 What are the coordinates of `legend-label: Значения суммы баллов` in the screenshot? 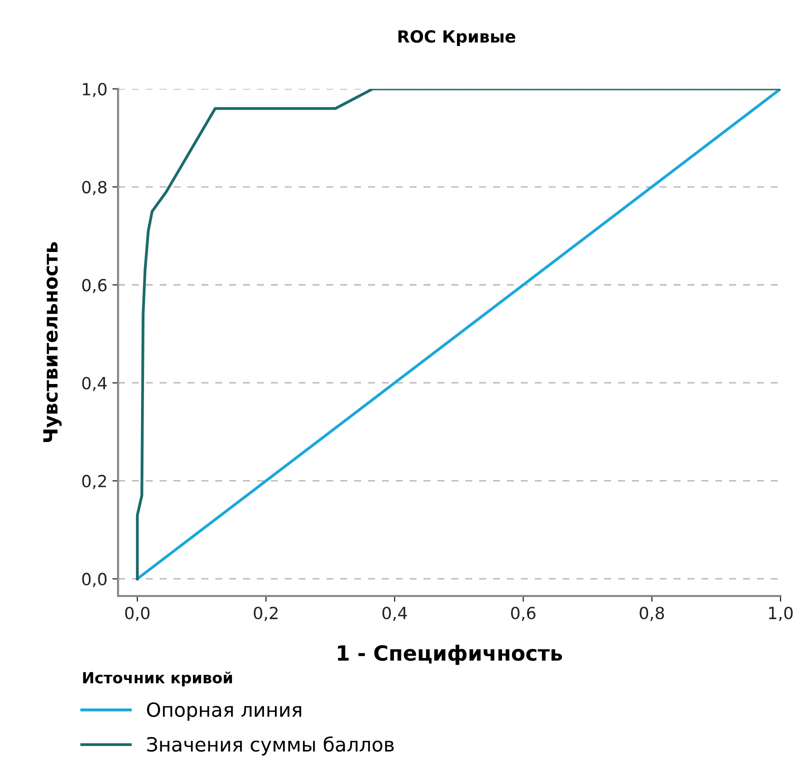 It's located at (270, 746).